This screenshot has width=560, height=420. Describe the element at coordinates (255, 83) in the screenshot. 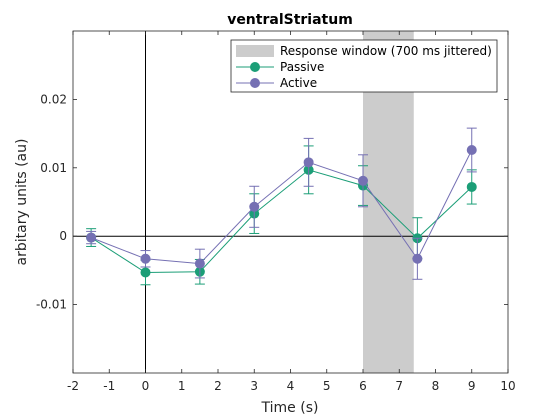

I see `legend-marker-active` at that location.